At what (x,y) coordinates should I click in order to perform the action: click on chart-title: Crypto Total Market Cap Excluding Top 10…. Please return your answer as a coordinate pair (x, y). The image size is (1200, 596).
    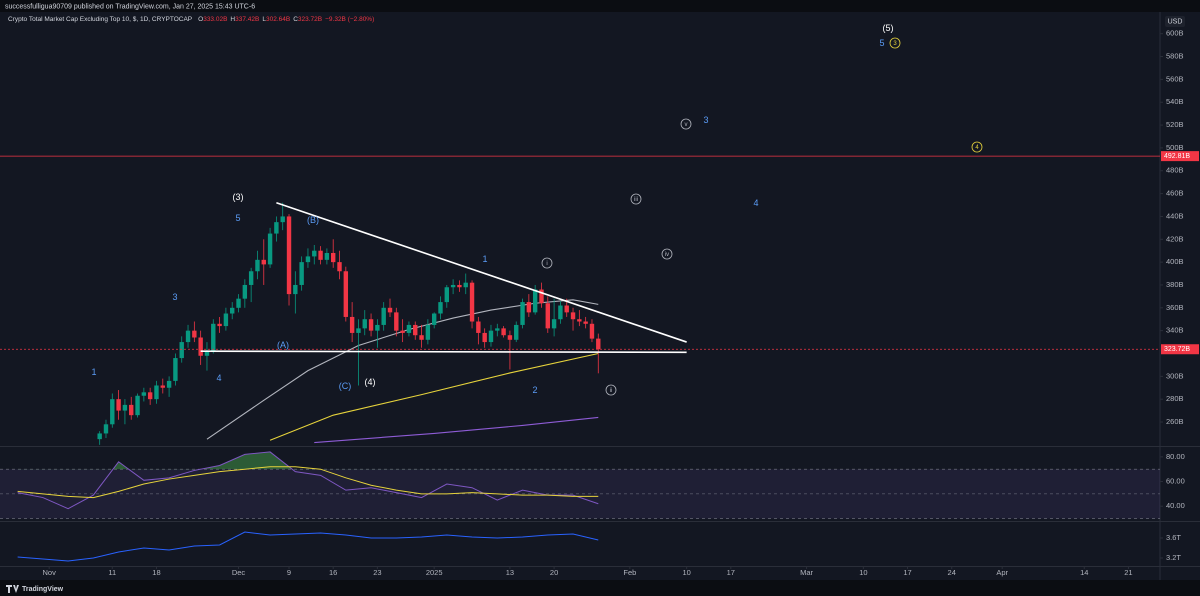
    Looking at the image, I should click on (100, 19).